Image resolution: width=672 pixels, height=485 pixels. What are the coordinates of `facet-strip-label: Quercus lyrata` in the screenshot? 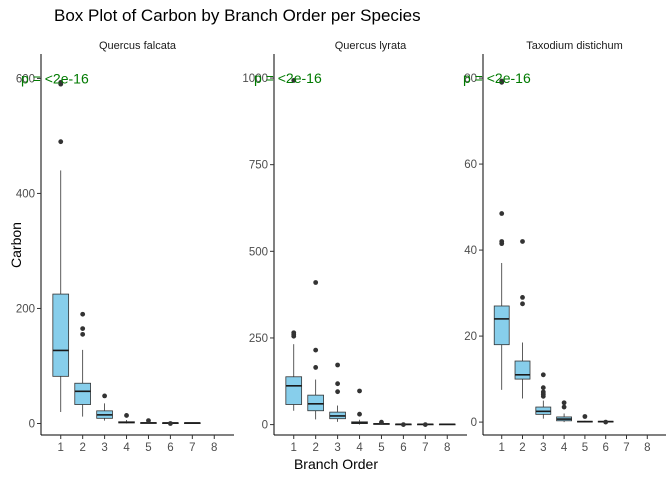 It's located at (371, 46).